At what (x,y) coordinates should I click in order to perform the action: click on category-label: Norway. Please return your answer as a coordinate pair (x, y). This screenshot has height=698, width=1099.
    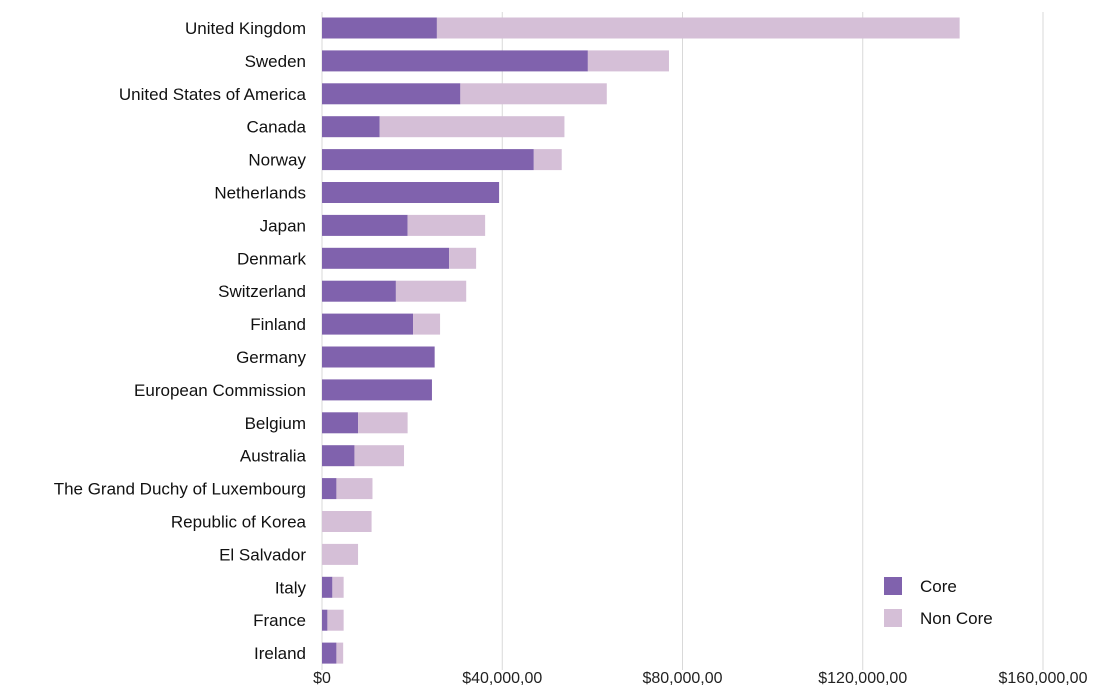
    Looking at the image, I should click on (277, 160).